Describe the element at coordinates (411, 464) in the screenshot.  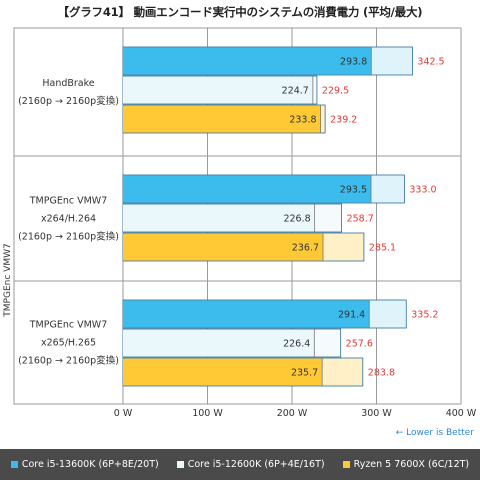
I see `legend-label: Ryzen 5 7600X (6C/12T)` at that location.